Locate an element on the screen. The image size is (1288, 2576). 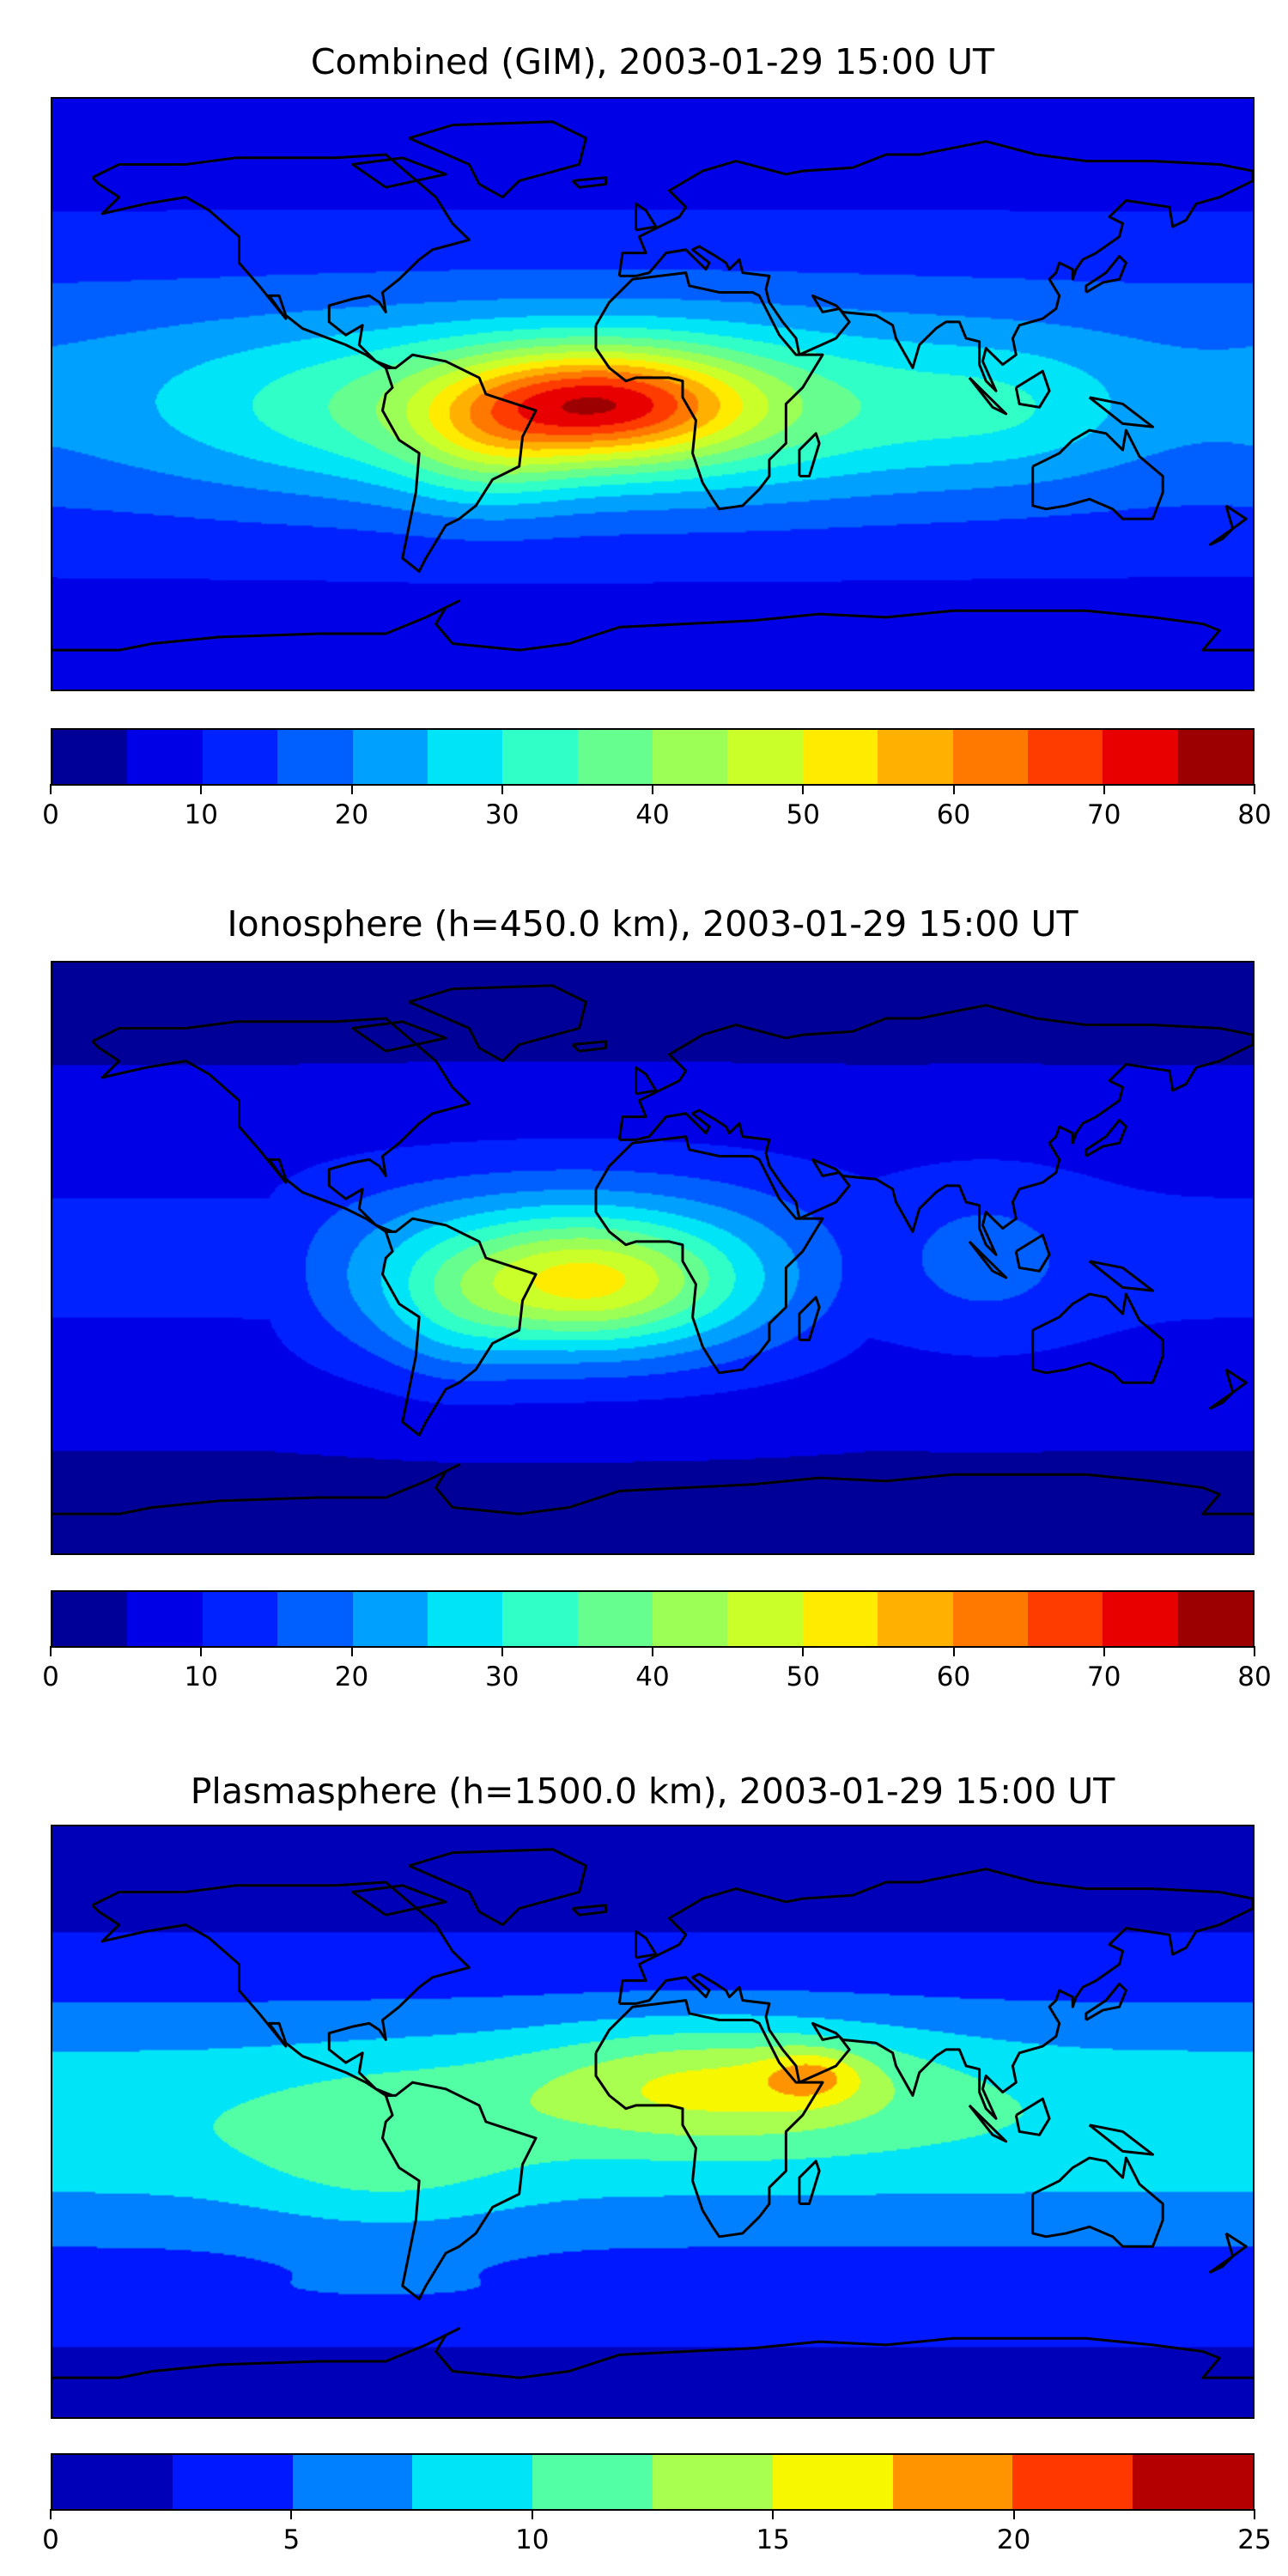
tick-label: 5 is located at coordinates (292, 2539).